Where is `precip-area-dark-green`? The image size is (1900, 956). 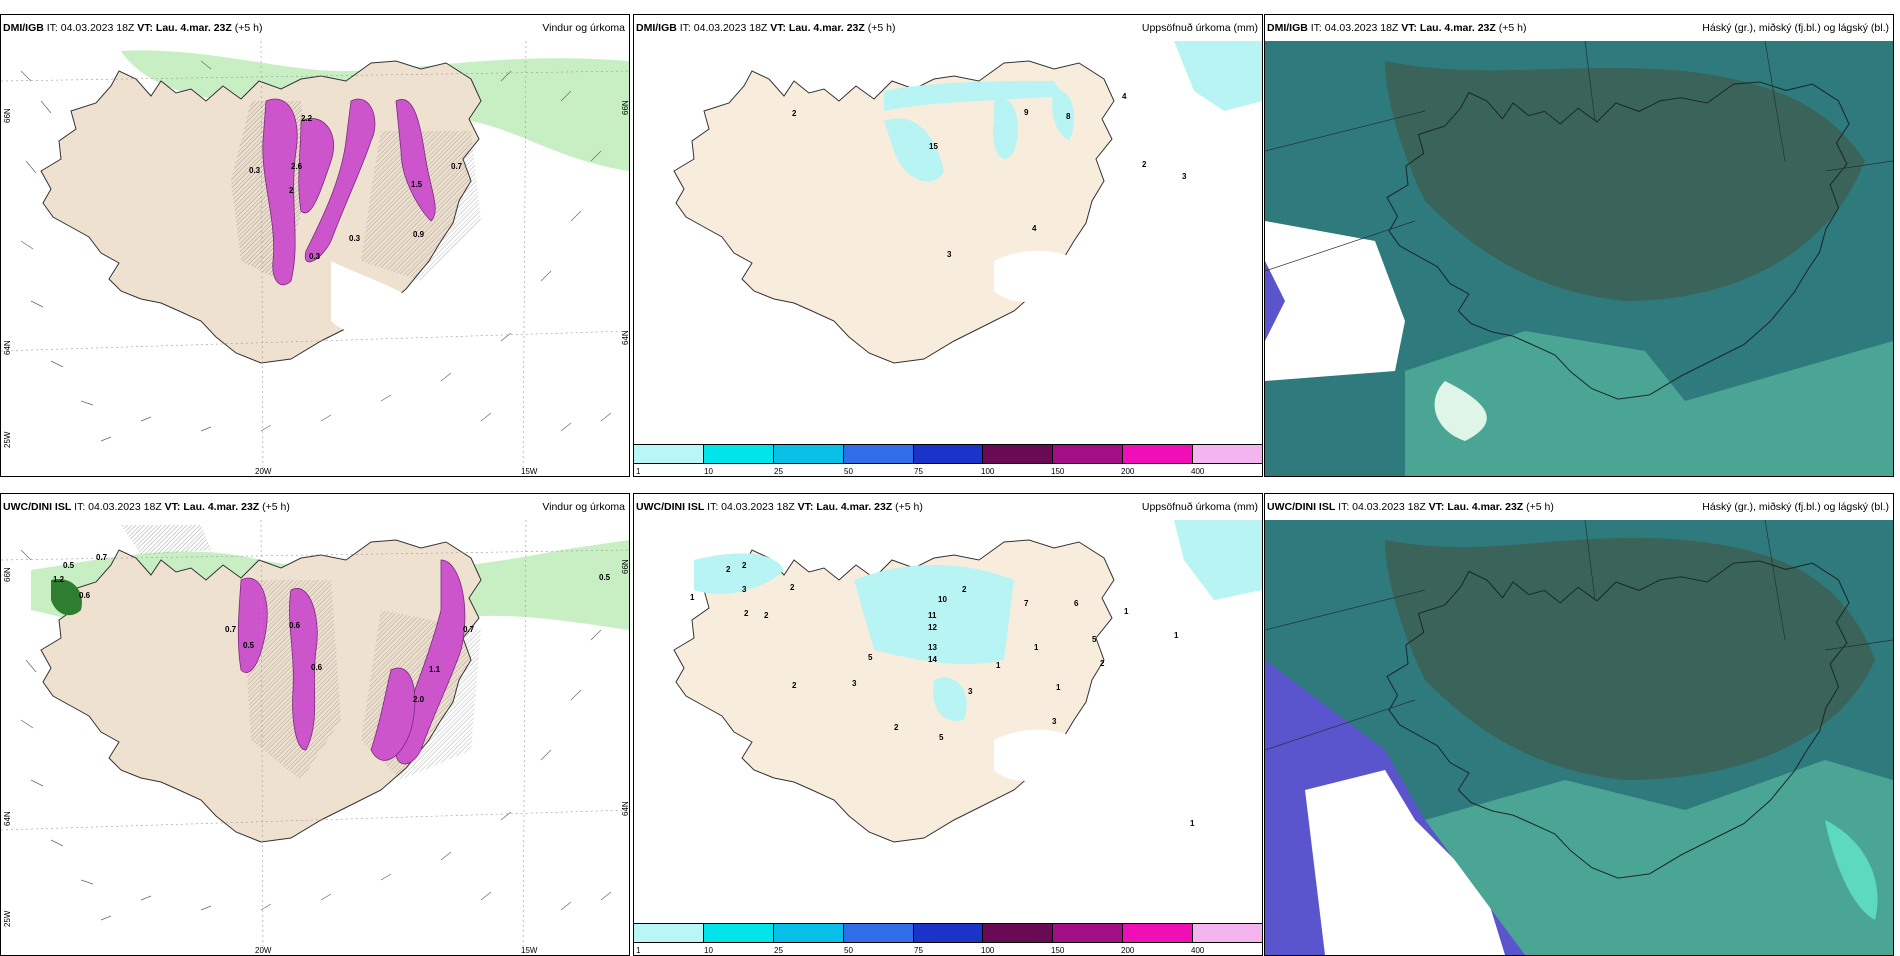
precip-area-dark-green is located at coordinates (66, 597).